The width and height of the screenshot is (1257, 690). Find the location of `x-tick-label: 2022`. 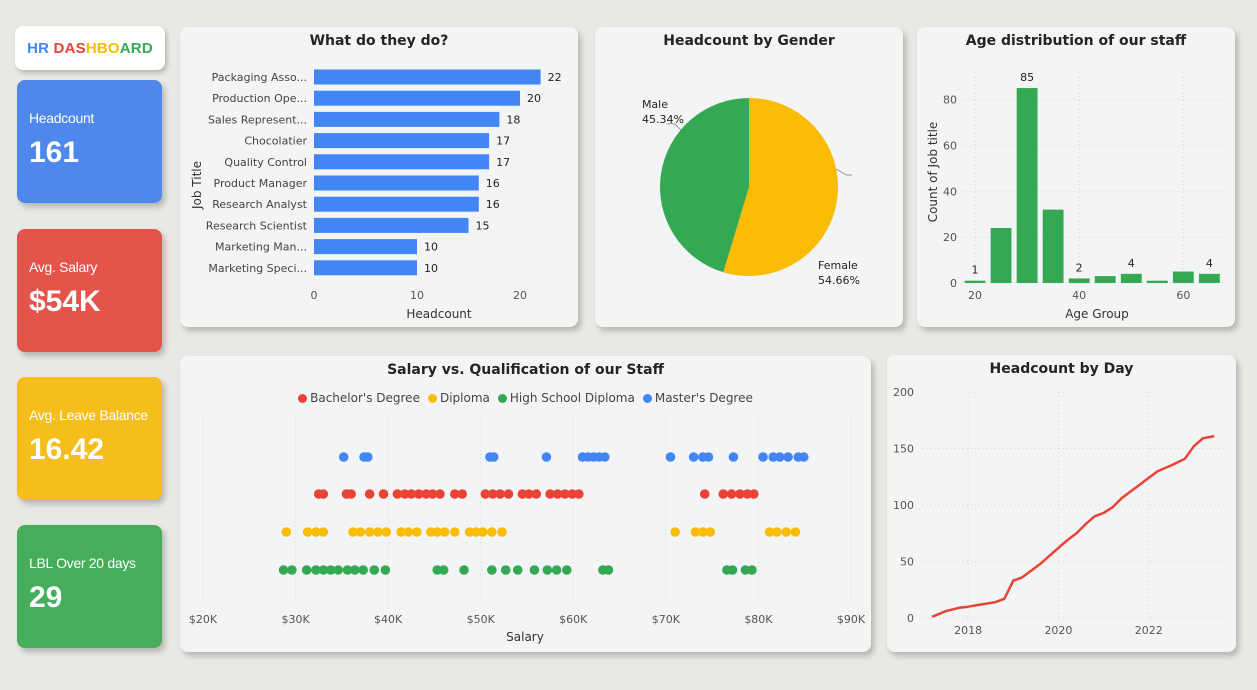

x-tick-label: 2022 is located at coordinates (1149, 630).